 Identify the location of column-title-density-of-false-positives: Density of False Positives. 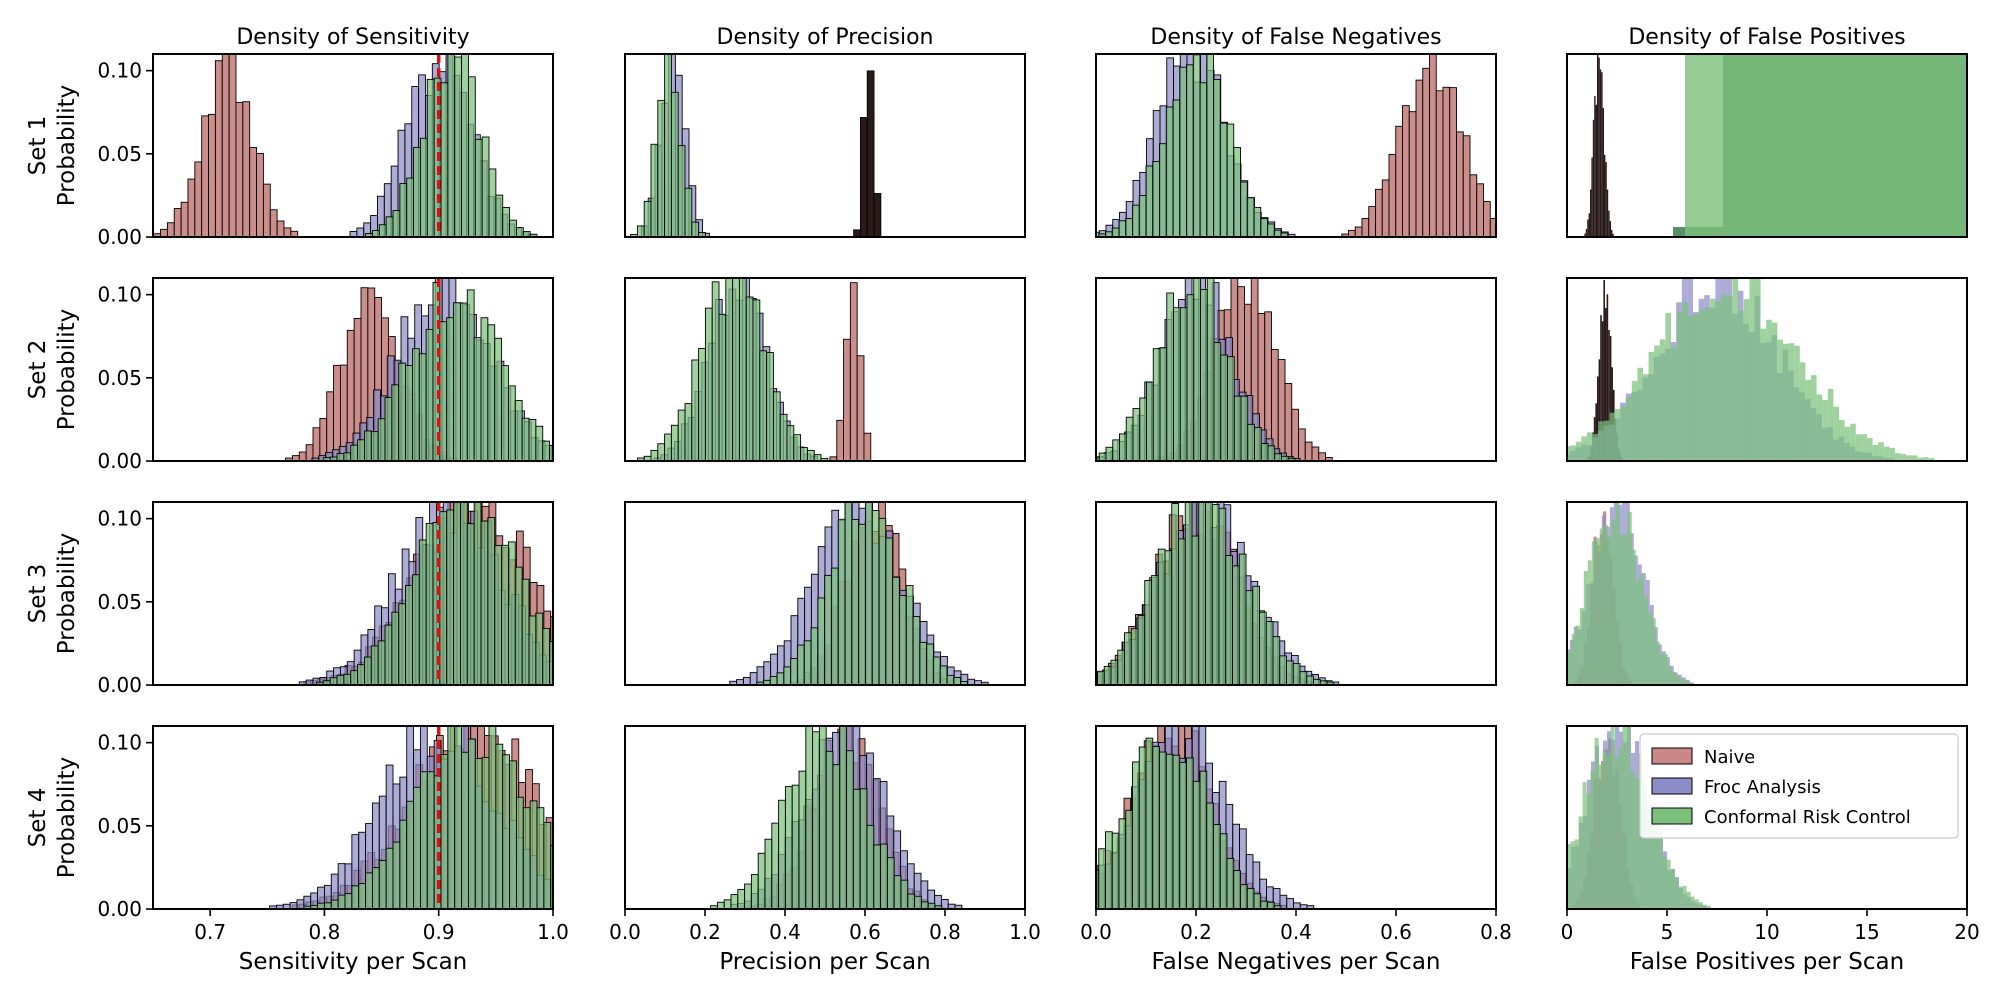
(1766, 37).